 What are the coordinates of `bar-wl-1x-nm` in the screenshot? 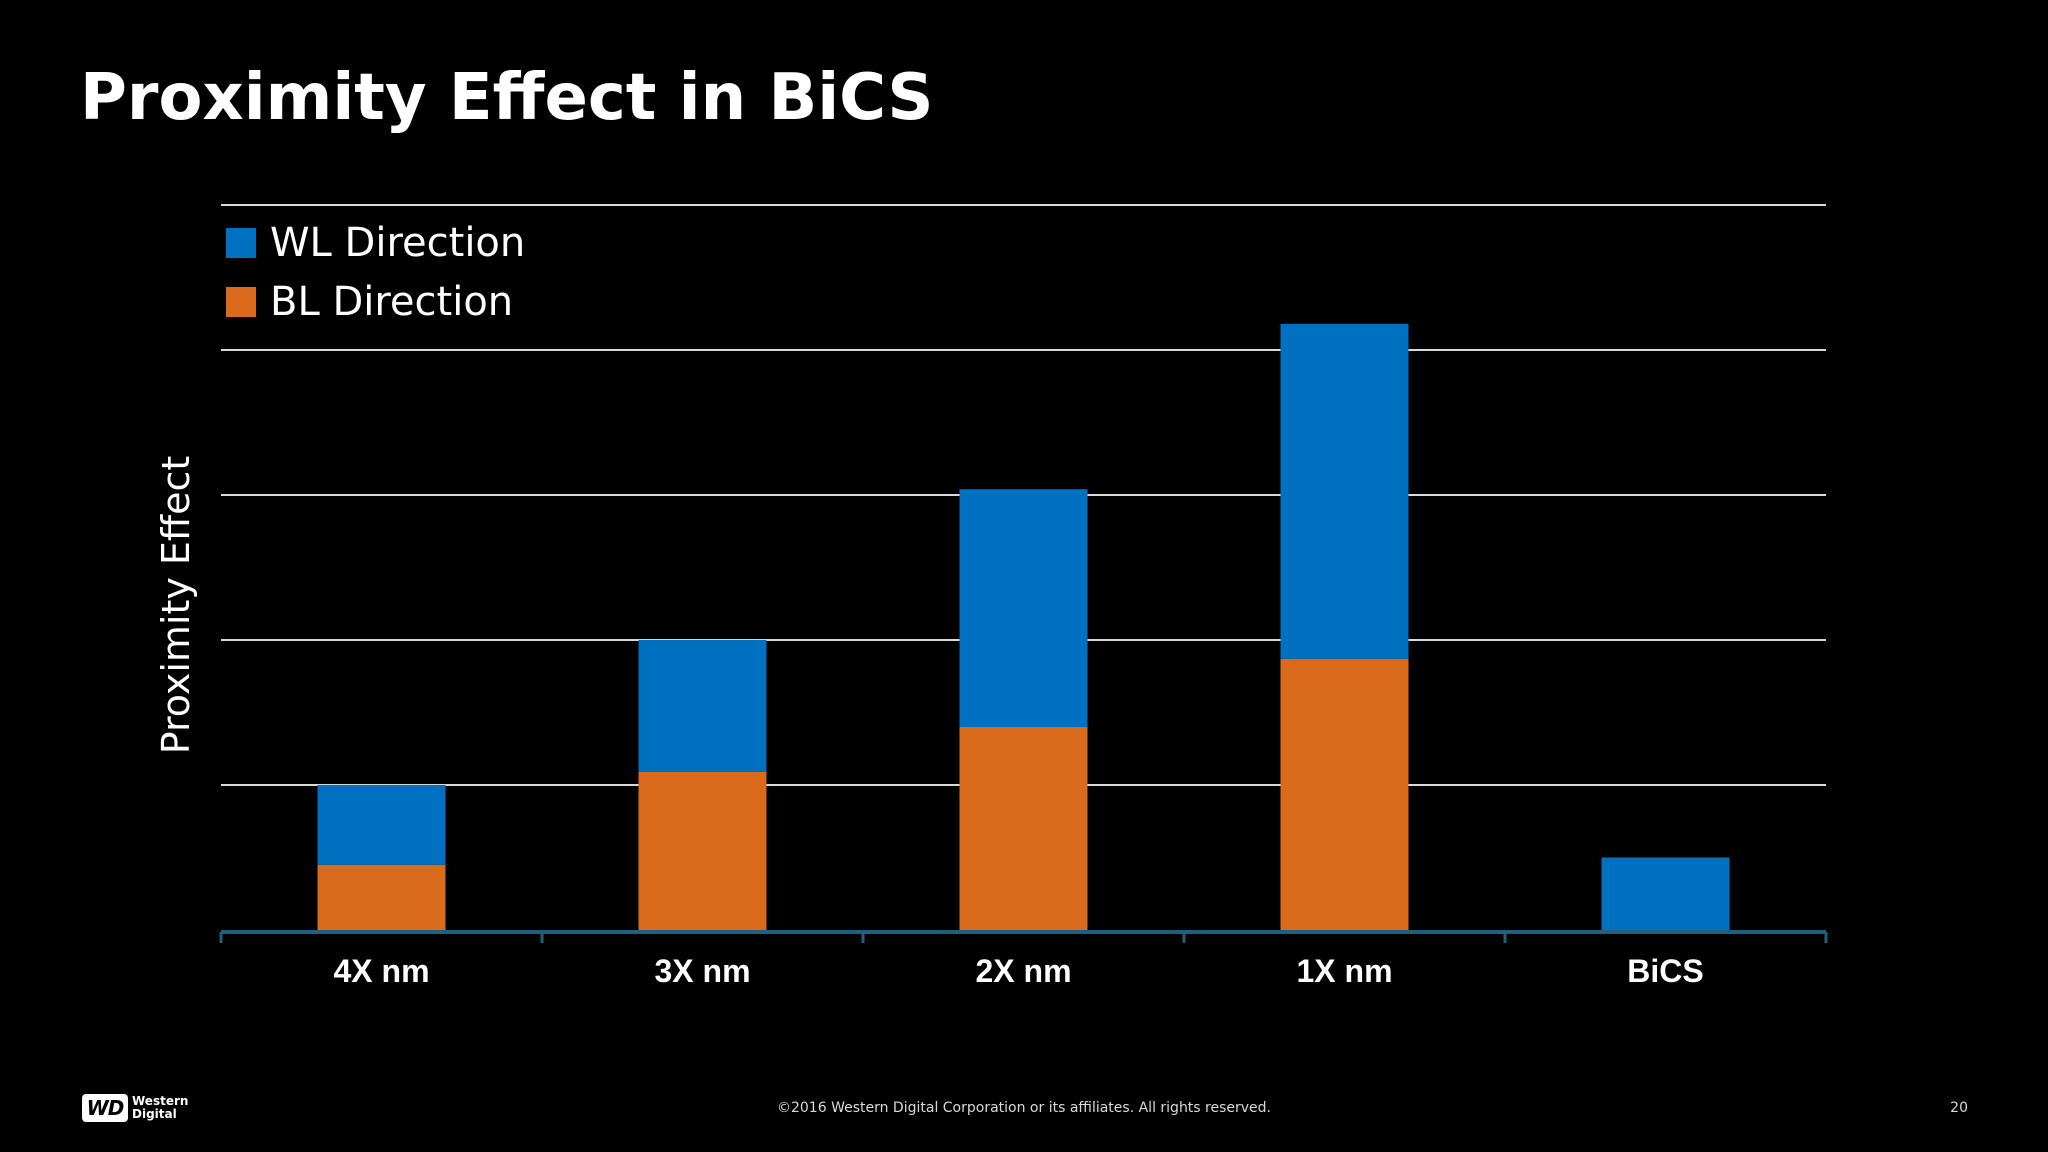 It's located at (1344, 491).